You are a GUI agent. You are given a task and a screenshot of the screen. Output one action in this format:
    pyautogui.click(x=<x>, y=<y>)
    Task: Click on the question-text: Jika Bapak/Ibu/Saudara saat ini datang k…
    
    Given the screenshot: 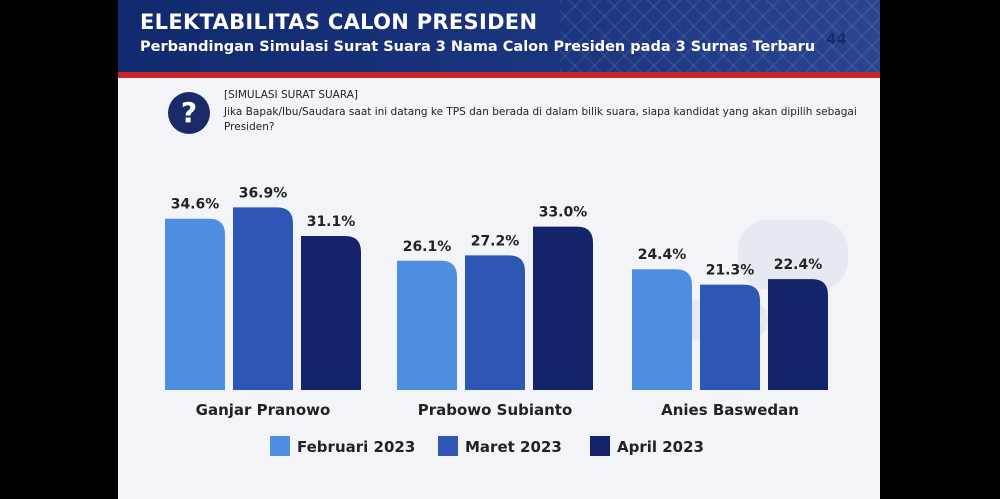 What is the action you would take?
    pyautogui.click(x=540, y=119)
    